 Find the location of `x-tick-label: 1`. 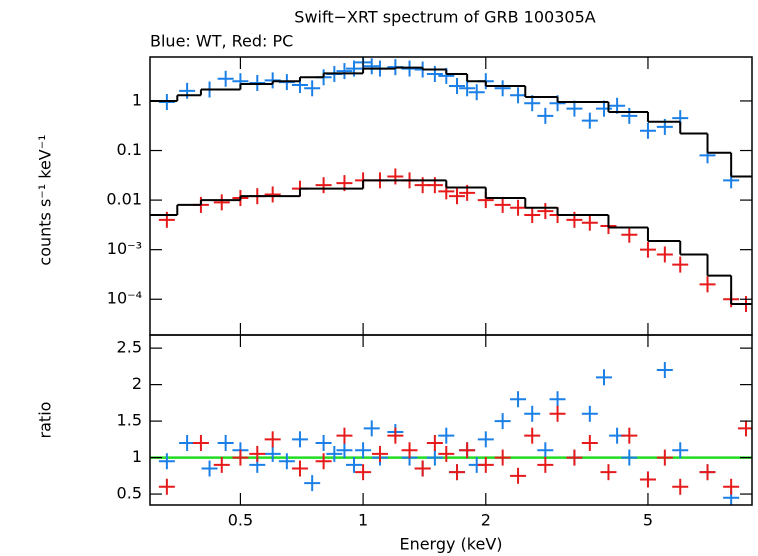

x-tick-label: 1 is located at coordinates (363, 520).